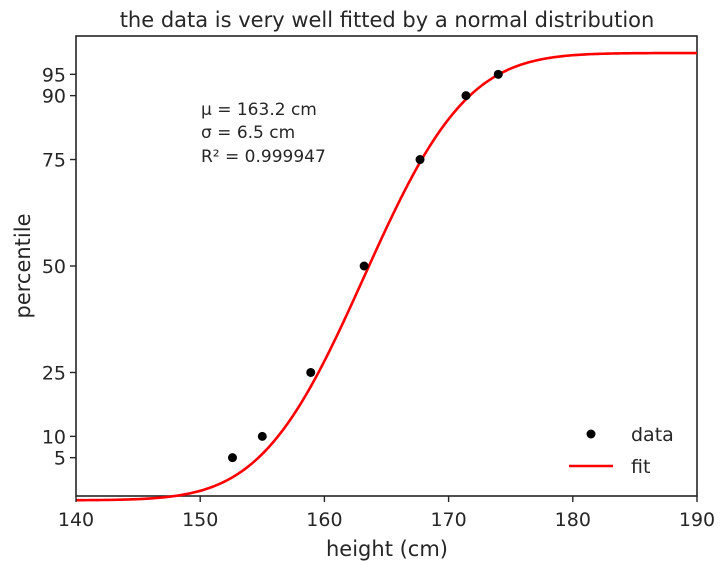  Describe the element at coordinates (54, 161) in the screenshot. I see `y-tick-label: 75` at that location.